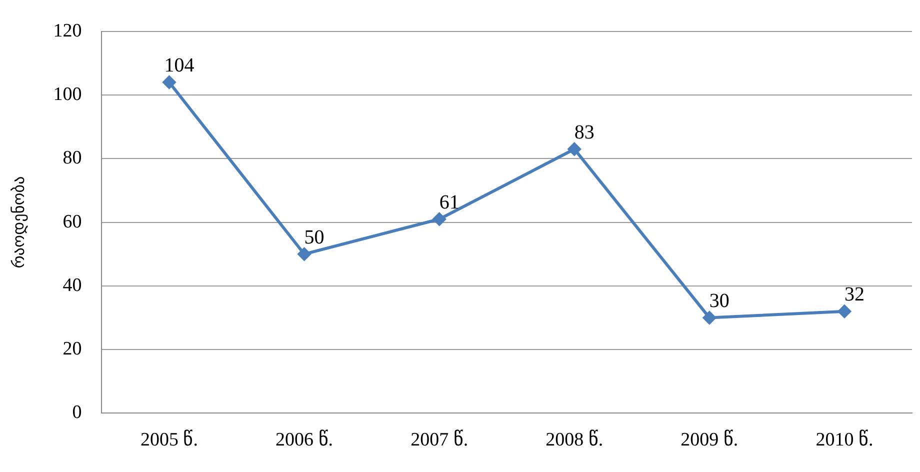 The width and height of the screenshot is (920, 472). I want to click on x-tick-label: 2005 წ., so click(169, 440).